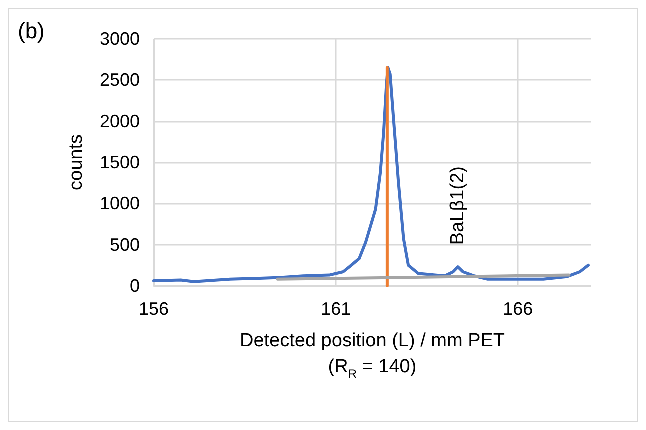 Image resolution: width=646 pixels, height=430 pixels. I want to click on x-tick-label: 161, so click(336, 309).